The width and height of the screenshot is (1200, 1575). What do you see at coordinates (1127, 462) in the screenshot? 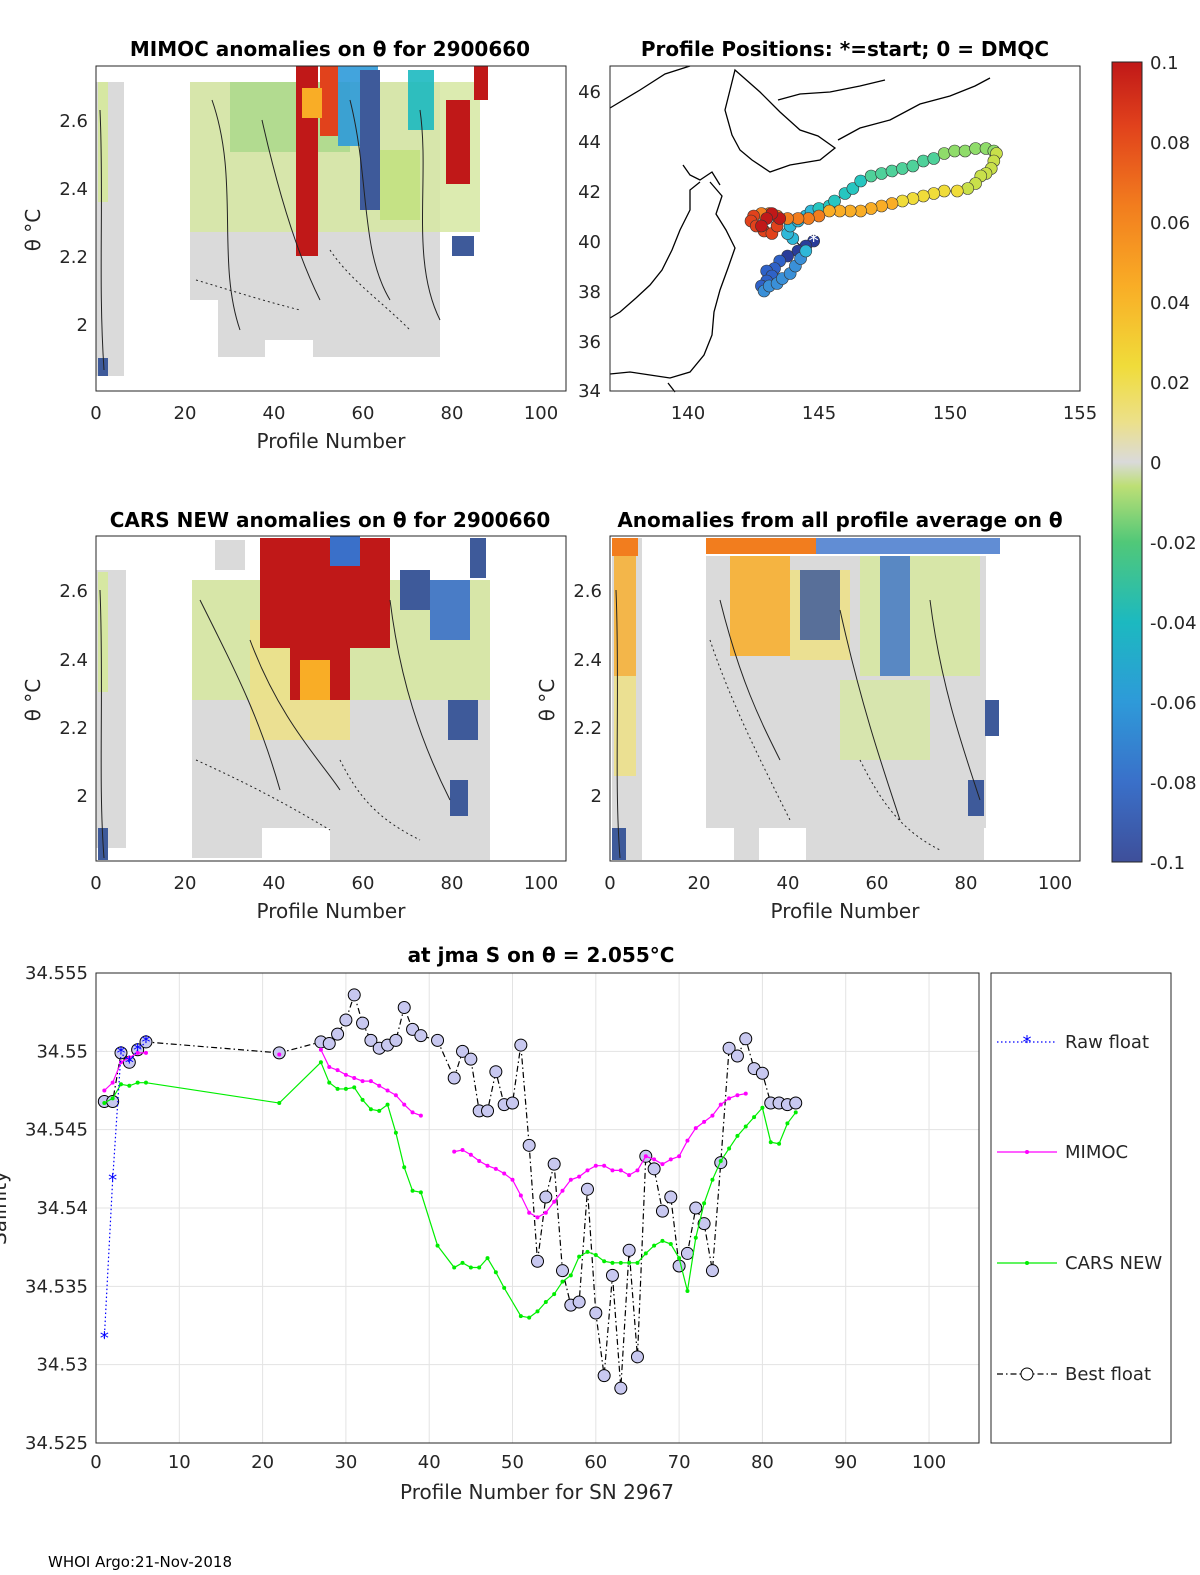
I see `colorbar-gradient` at bounding box center [1127, 462].